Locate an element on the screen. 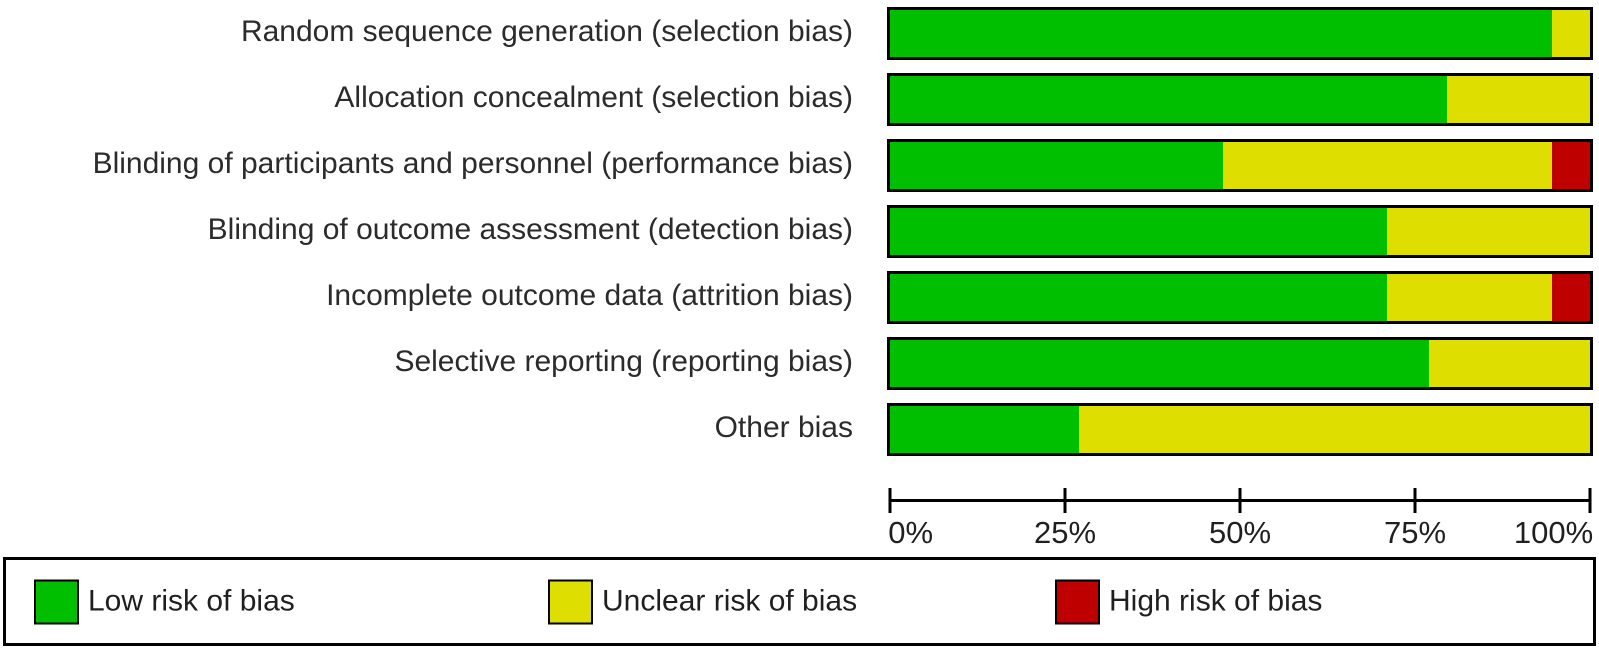 Image resolution: width=1599 pixels, height=649 pixels. x-axis-tick-label: 25% is located at coordinates (1065, 532).